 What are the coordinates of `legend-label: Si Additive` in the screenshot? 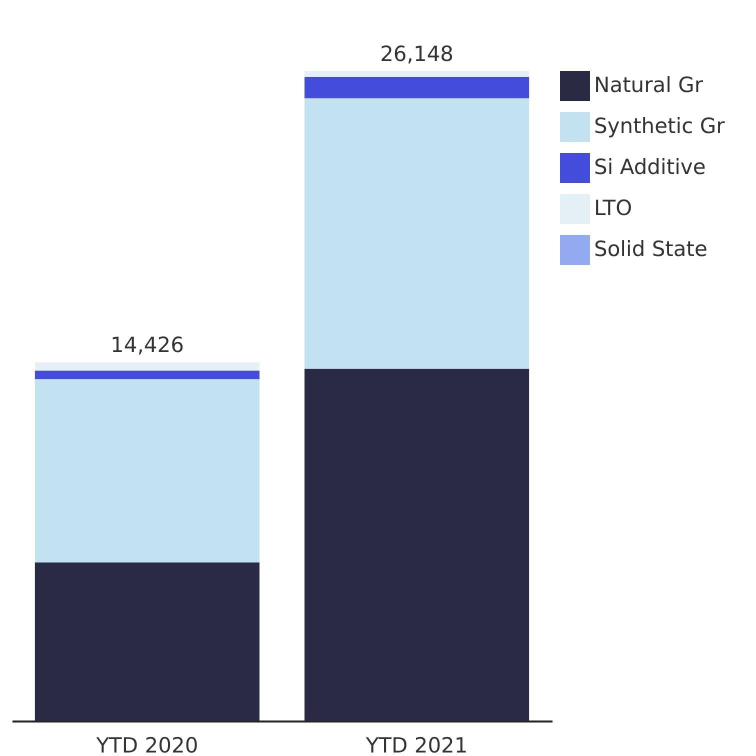 It's located at (650, 167).